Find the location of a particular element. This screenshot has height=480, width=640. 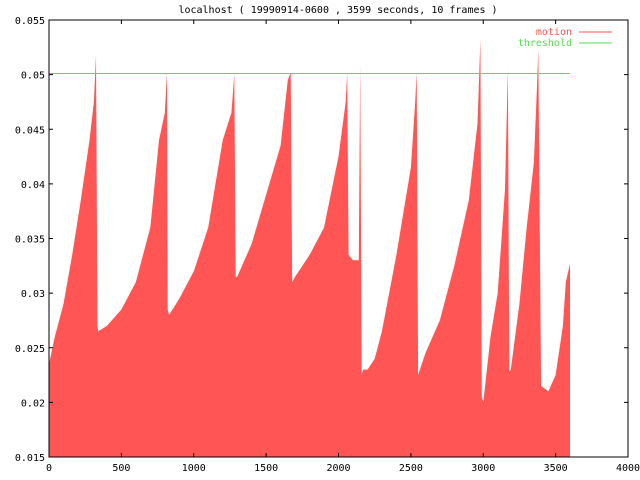

y-tick-label: 0.04 is located at coordinates (33, 185).